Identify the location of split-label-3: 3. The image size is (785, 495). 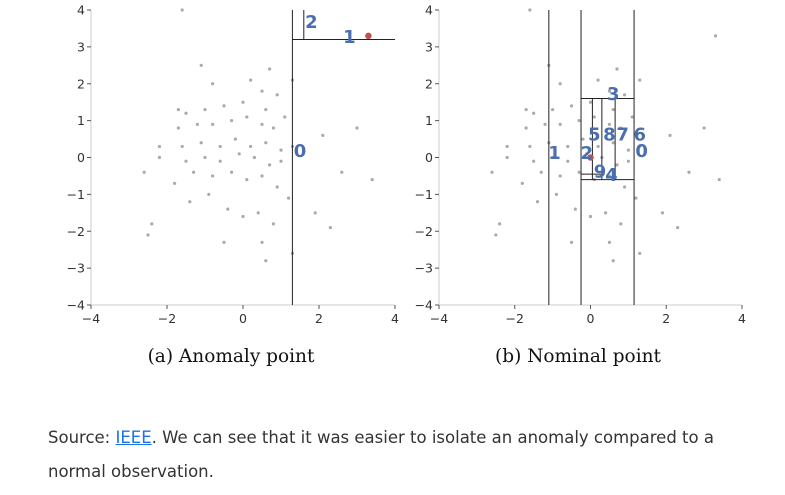
(613, 94).